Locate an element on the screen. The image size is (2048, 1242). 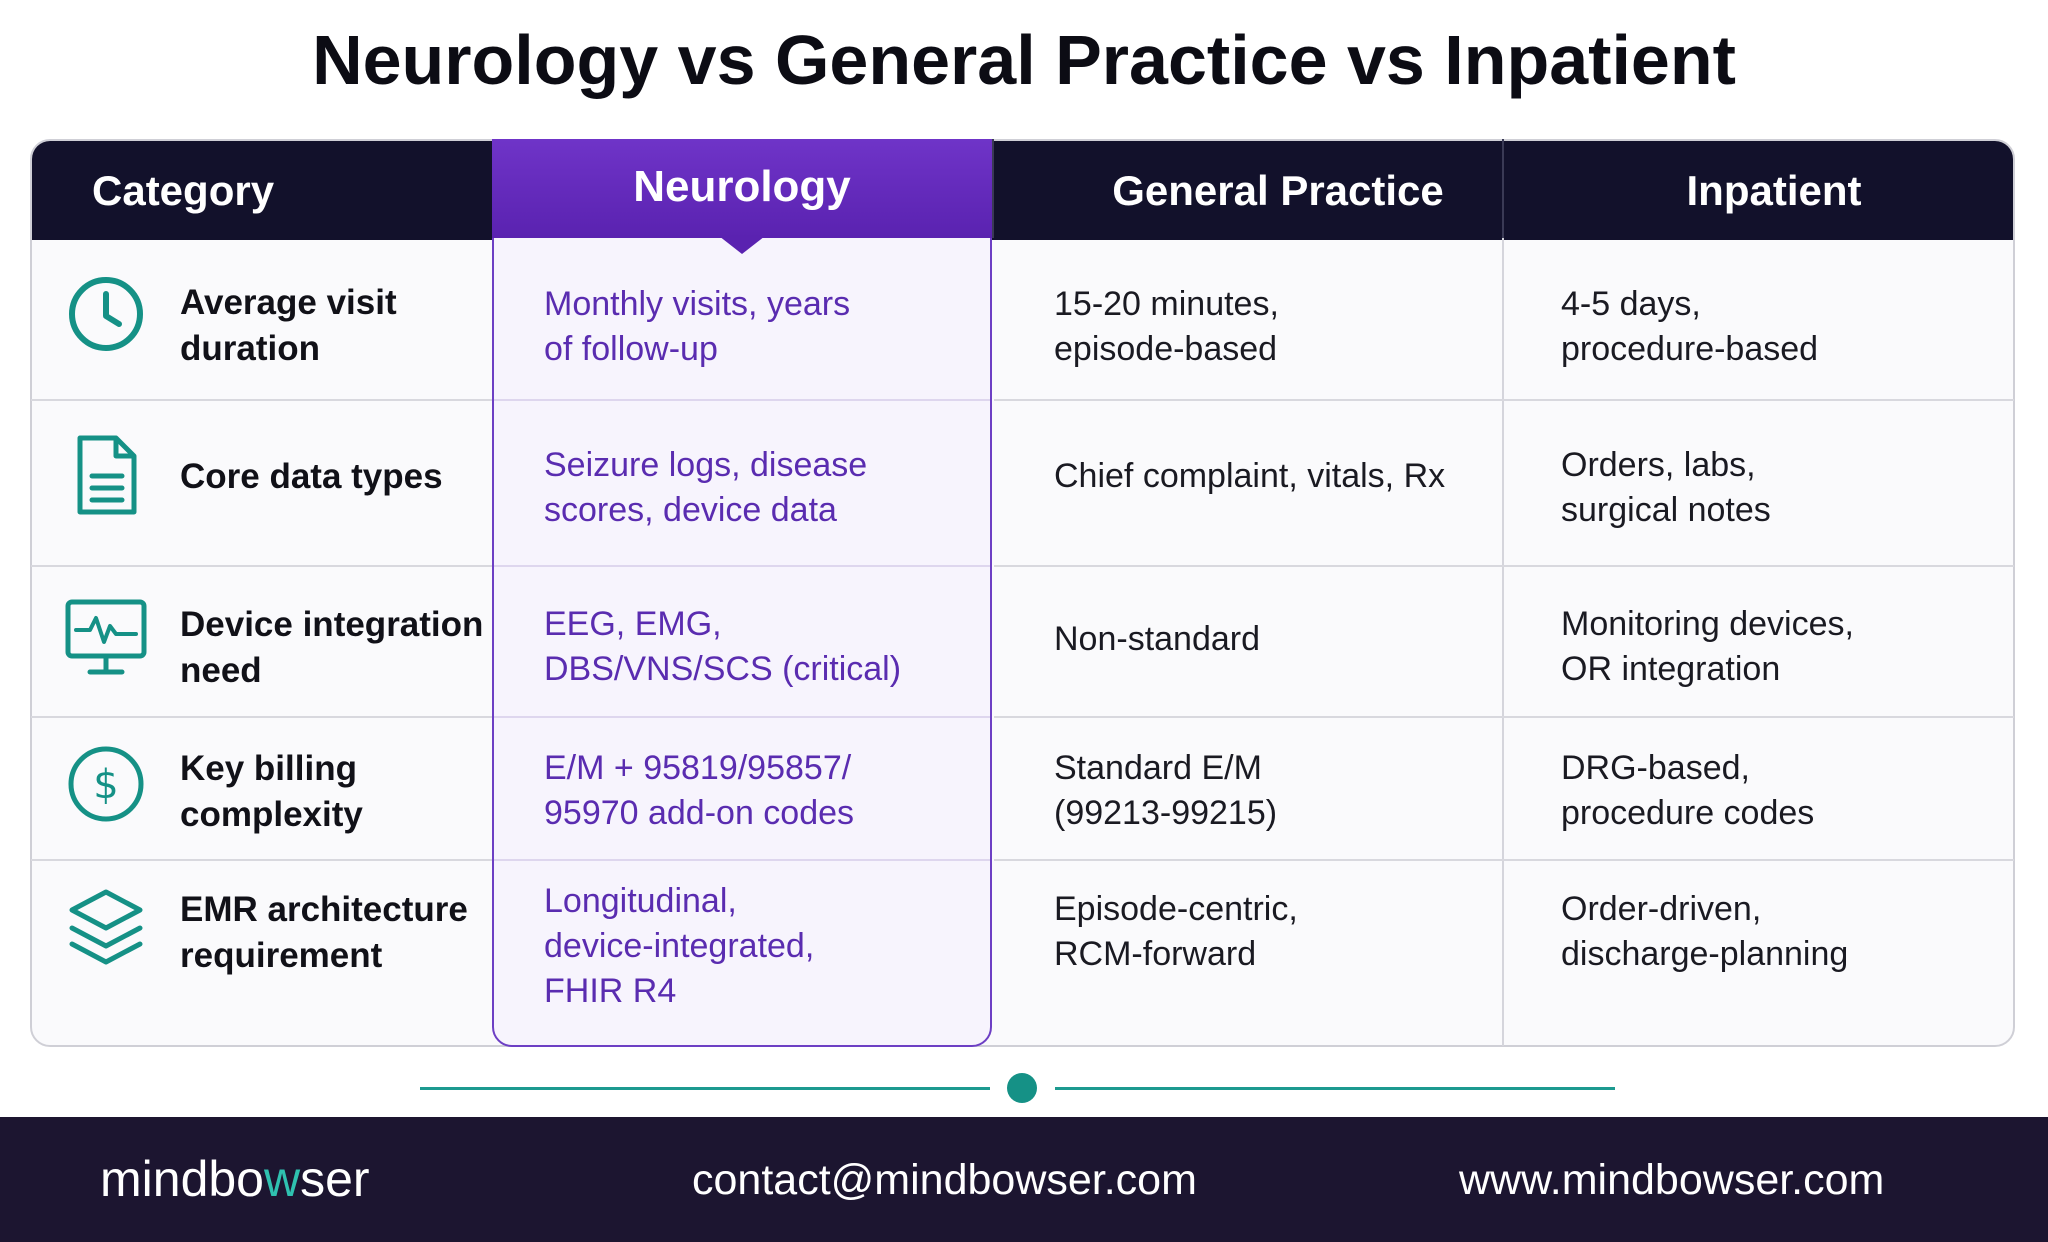
footer-bar is located at coordinates (1024, 1179).